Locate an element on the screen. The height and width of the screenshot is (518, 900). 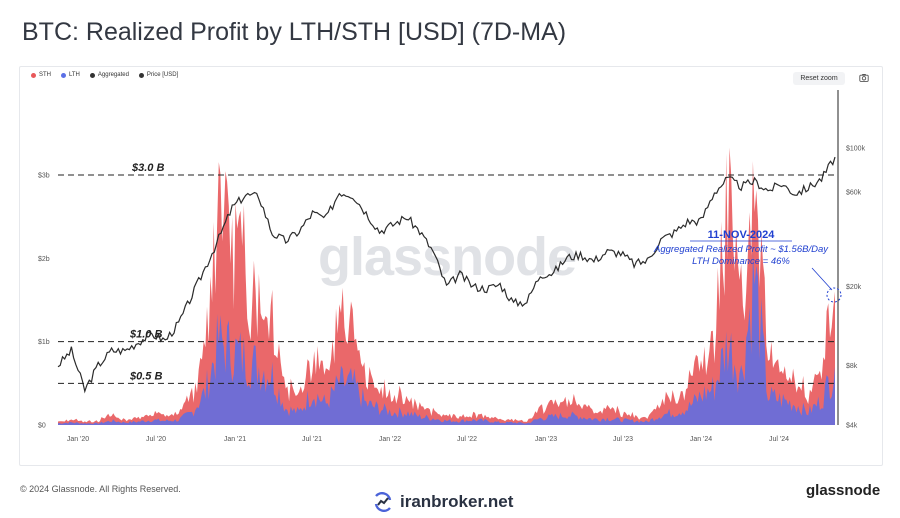
y-right-tick-label: $4k is located at coordinates (852, 426).